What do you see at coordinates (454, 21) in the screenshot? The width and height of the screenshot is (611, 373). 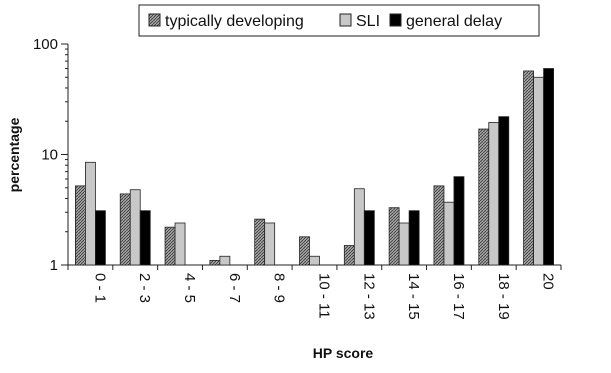 I see `legend-label-general-delay: general delay` at bounding box center [454, 21].